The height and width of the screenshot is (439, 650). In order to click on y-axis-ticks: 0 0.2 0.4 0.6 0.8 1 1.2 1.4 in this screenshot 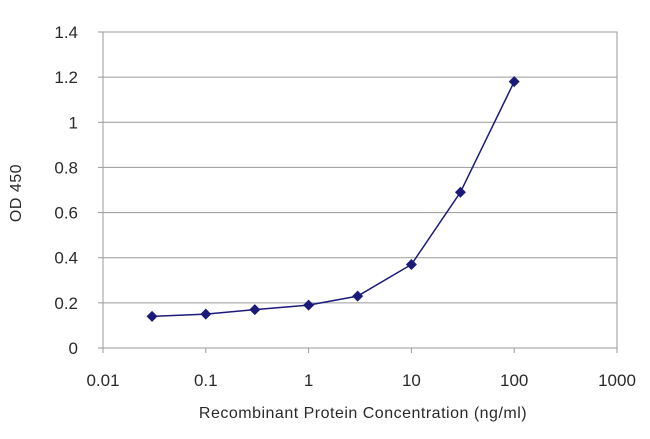, I will do `click(78, 190)`.